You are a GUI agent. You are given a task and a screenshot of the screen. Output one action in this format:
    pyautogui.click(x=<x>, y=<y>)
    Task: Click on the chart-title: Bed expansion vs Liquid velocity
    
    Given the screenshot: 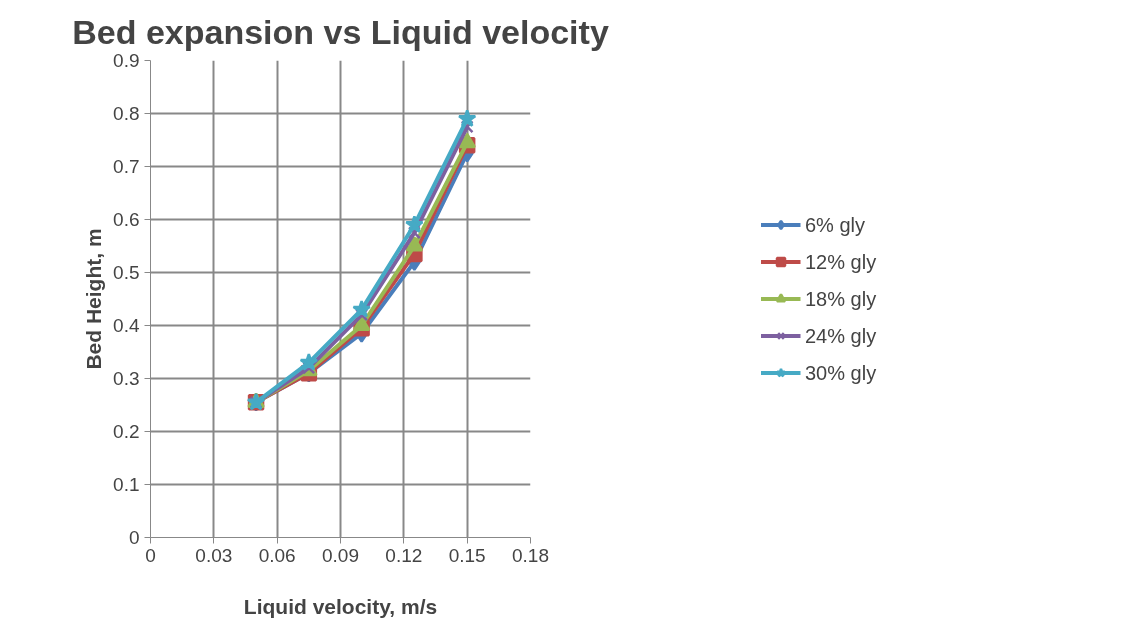 What is the action you would take?
    pyautogui.click(x=340, y=31)
    